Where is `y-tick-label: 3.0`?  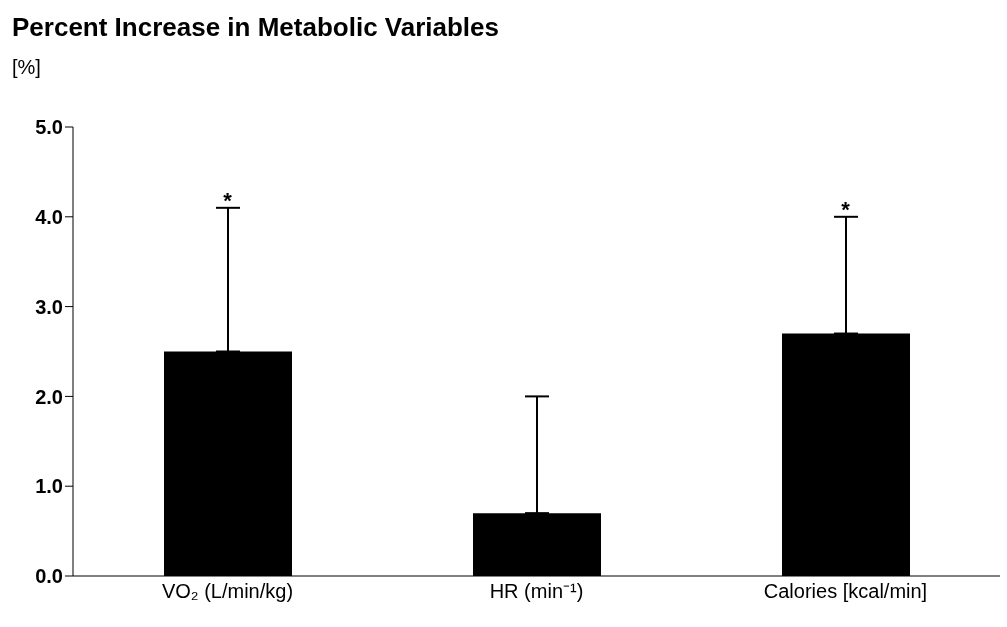 y-tick-label: 3.0 is located at coordinates (49, 306).